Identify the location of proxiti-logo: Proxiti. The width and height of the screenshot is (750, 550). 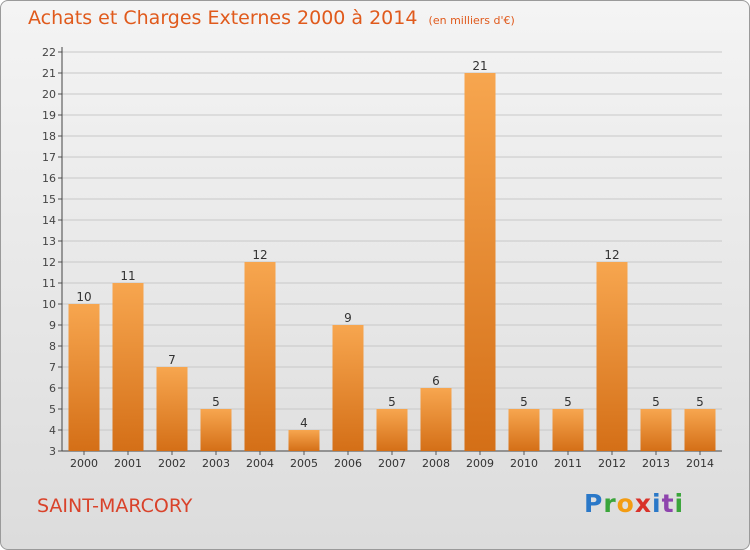
(634, 503).